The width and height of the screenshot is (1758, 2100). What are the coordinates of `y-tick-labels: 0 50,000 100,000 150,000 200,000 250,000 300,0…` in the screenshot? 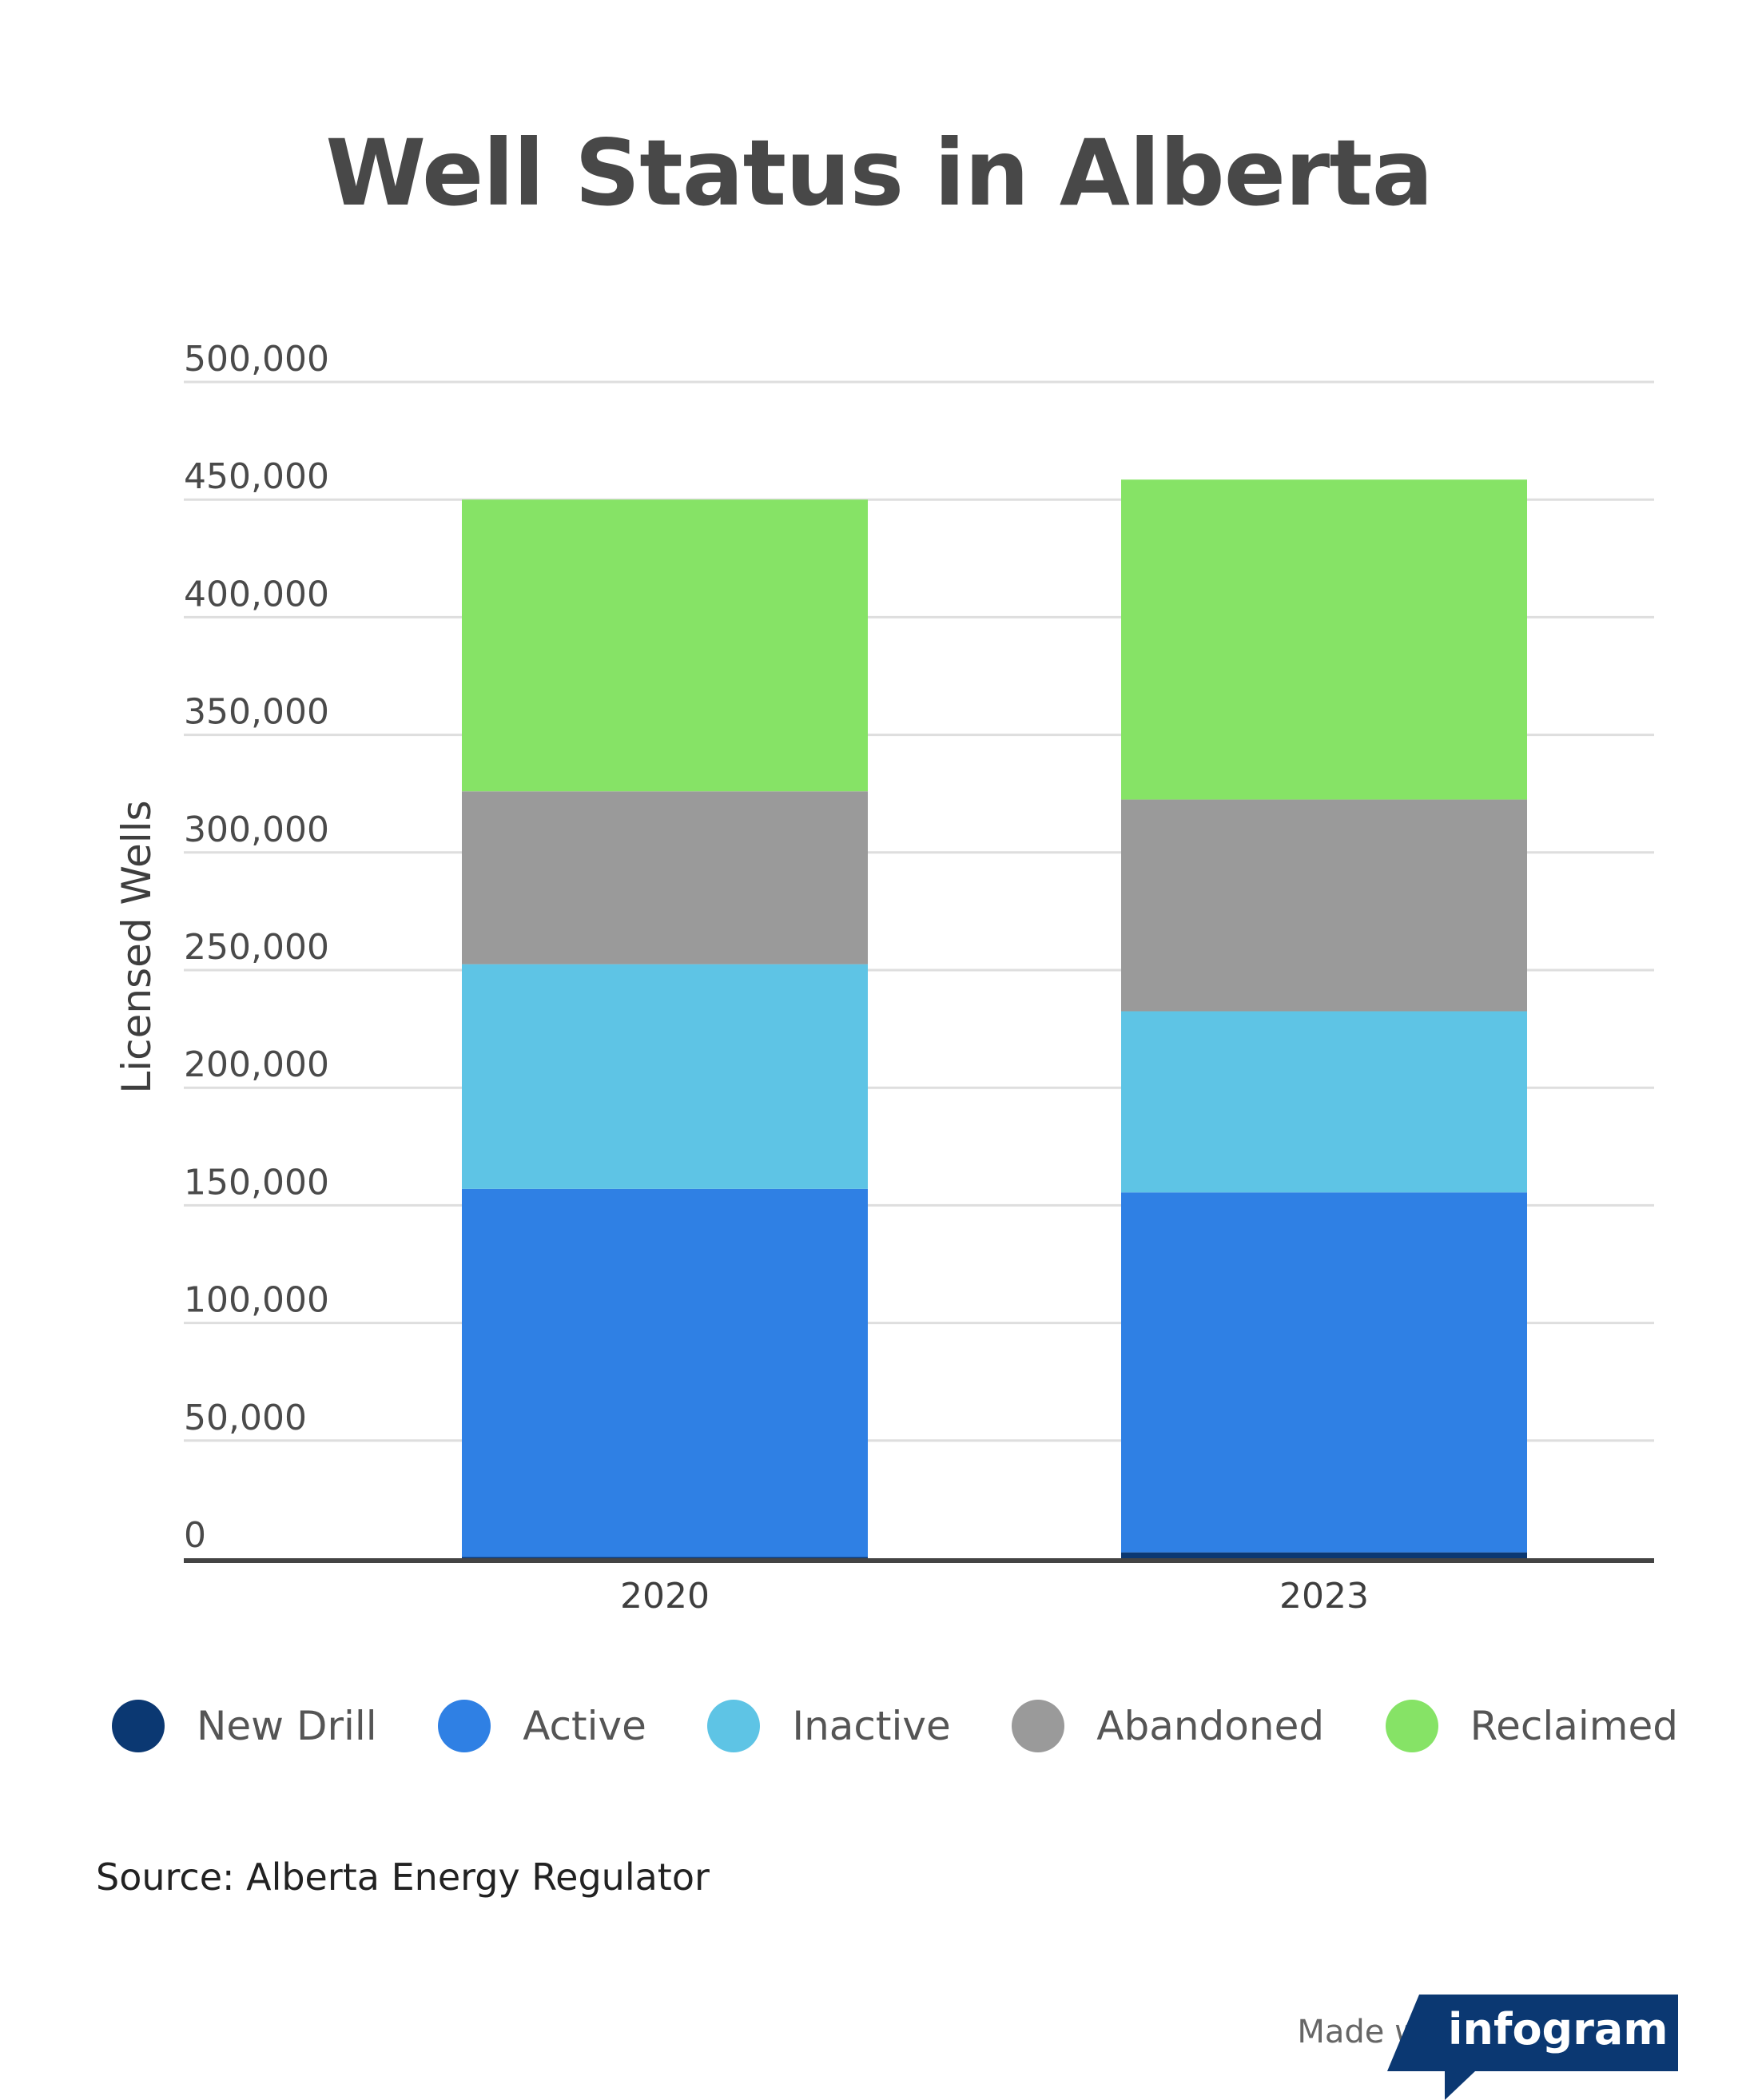 It's located at (256, 947).